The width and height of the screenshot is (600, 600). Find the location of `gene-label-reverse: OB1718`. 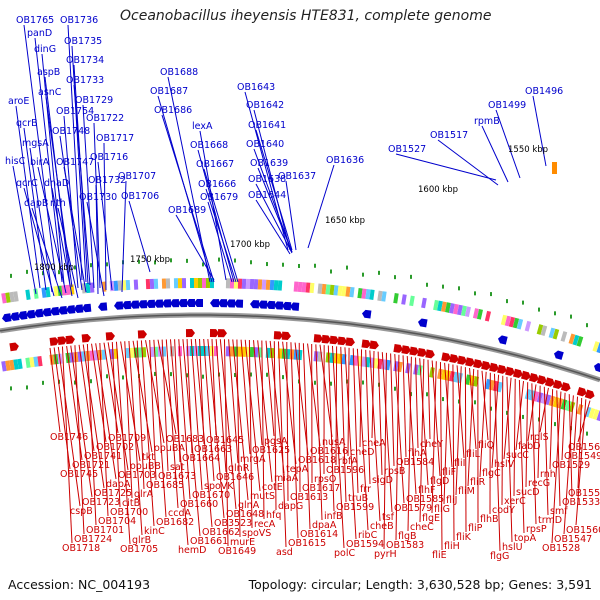

gene-label-reverse: OB1718 is located at coordinates (81, 548).